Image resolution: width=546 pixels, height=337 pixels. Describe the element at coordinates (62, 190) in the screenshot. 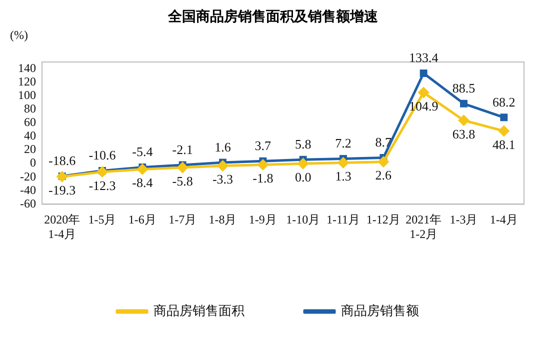

I see `data-label: -19.3` at that location.